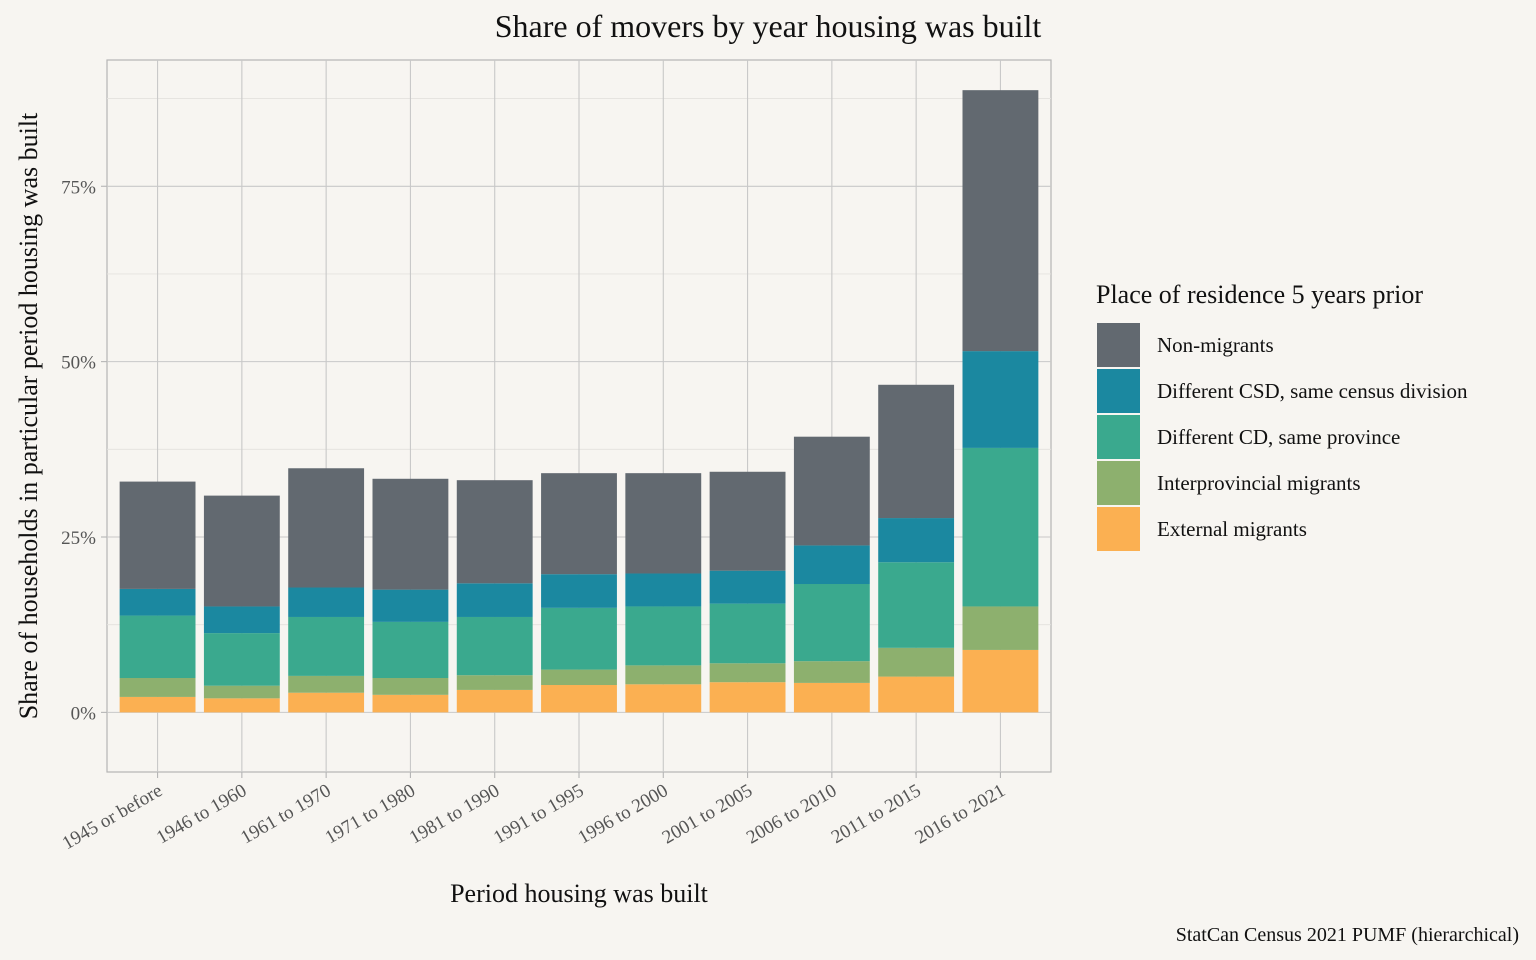 The height and width of the screenshot is (960, 1536). Describe the element at coordinates (579, 893) in the screenshot. I see `x-axis-title: Period housing was built` at that location.